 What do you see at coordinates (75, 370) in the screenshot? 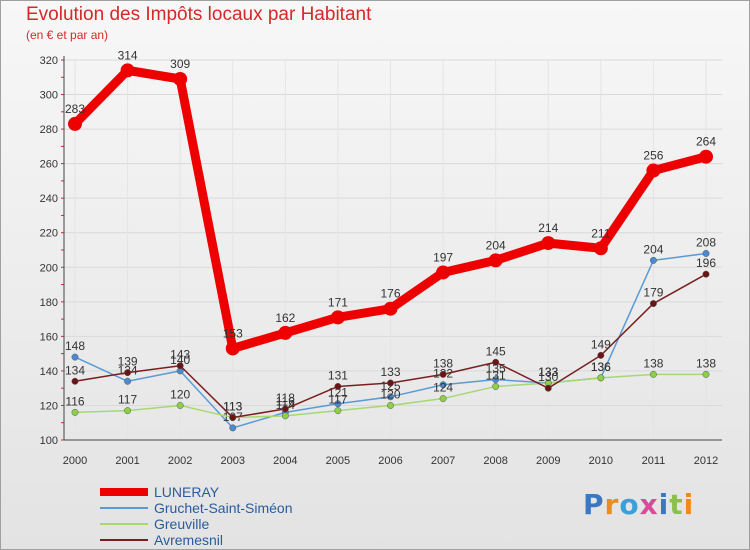
I see `data-label: 134` at bounding box center [75, 370].